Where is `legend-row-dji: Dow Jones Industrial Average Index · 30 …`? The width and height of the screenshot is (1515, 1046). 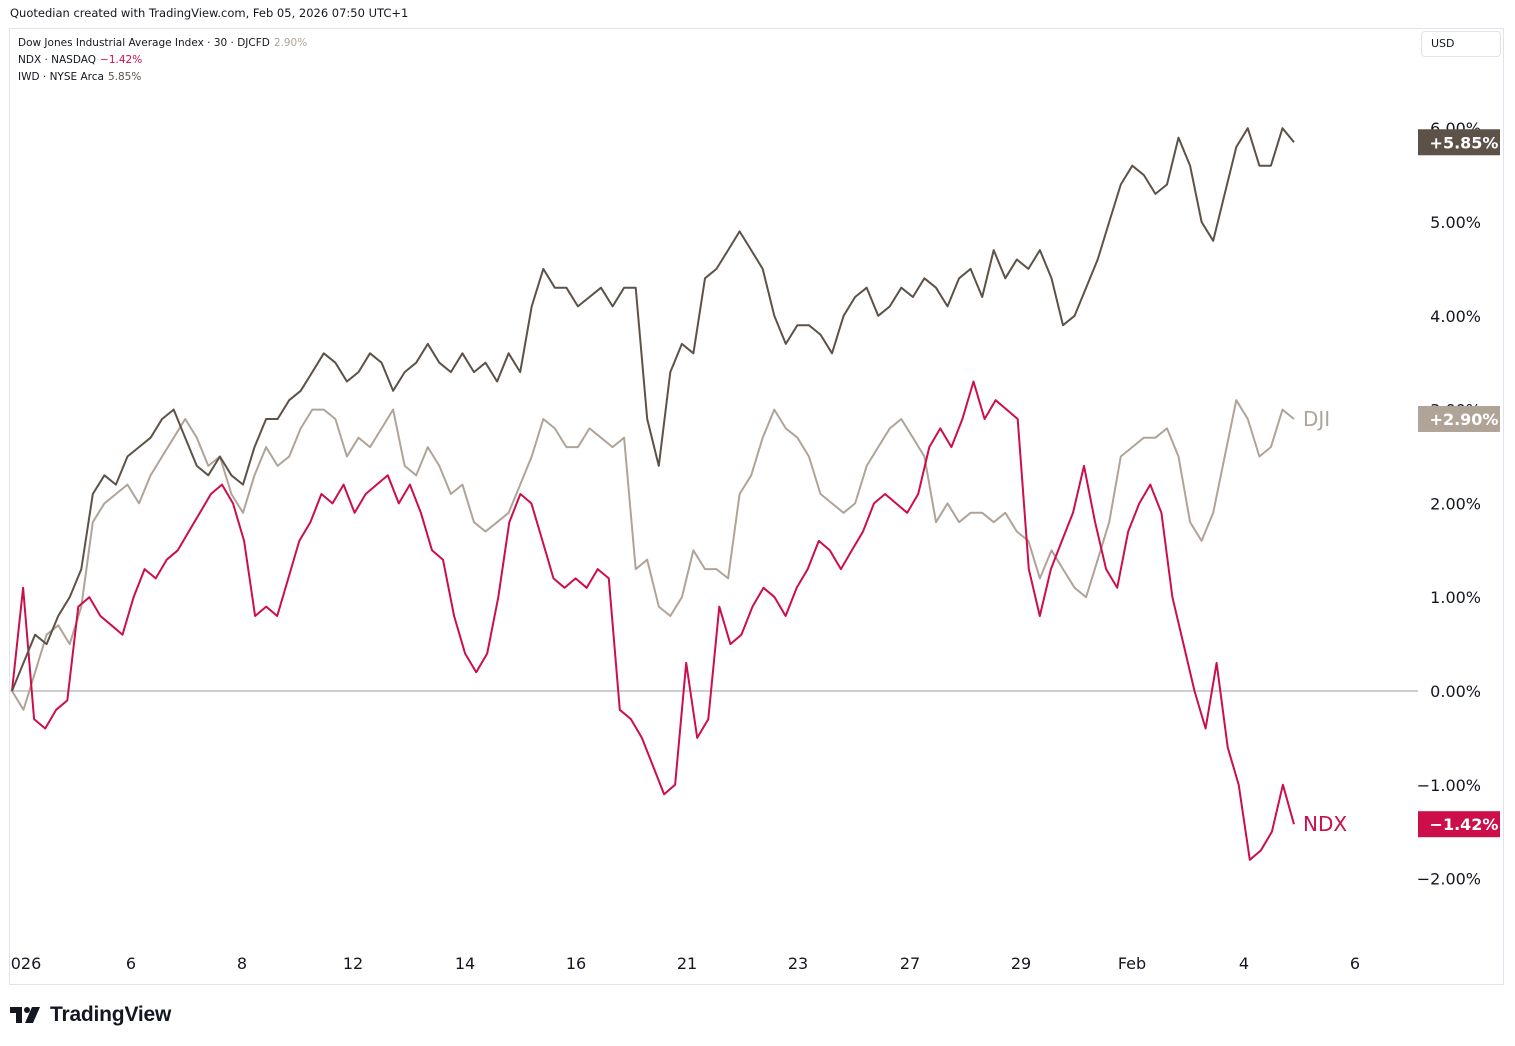 legend-row-dji: Dow Jones Industrial Average Index · 30 … is located at coordinates (162, 43).